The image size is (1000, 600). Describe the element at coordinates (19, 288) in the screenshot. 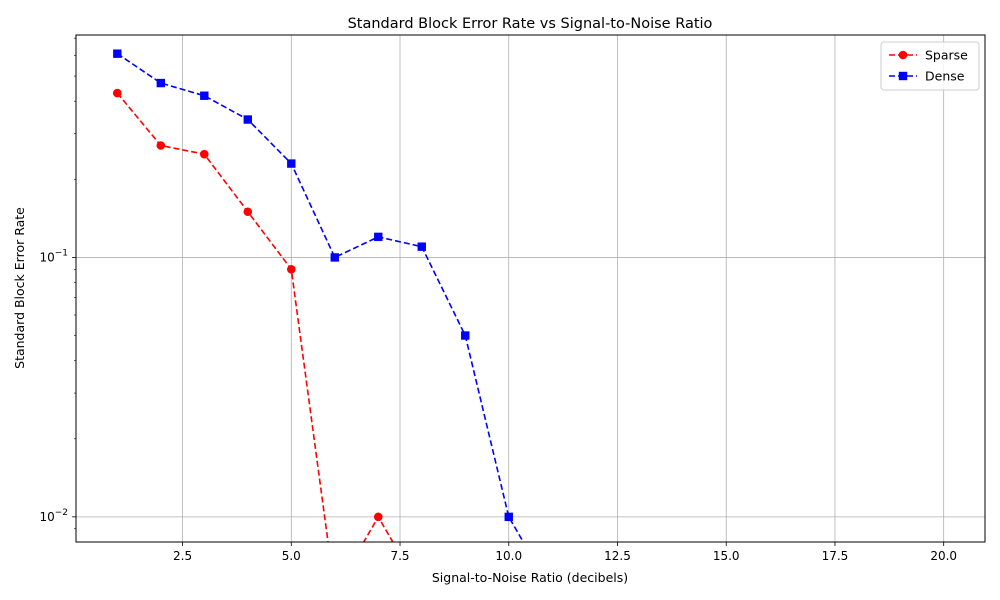

I see `y-axis-label: Standard Block Error Rate` at that location.